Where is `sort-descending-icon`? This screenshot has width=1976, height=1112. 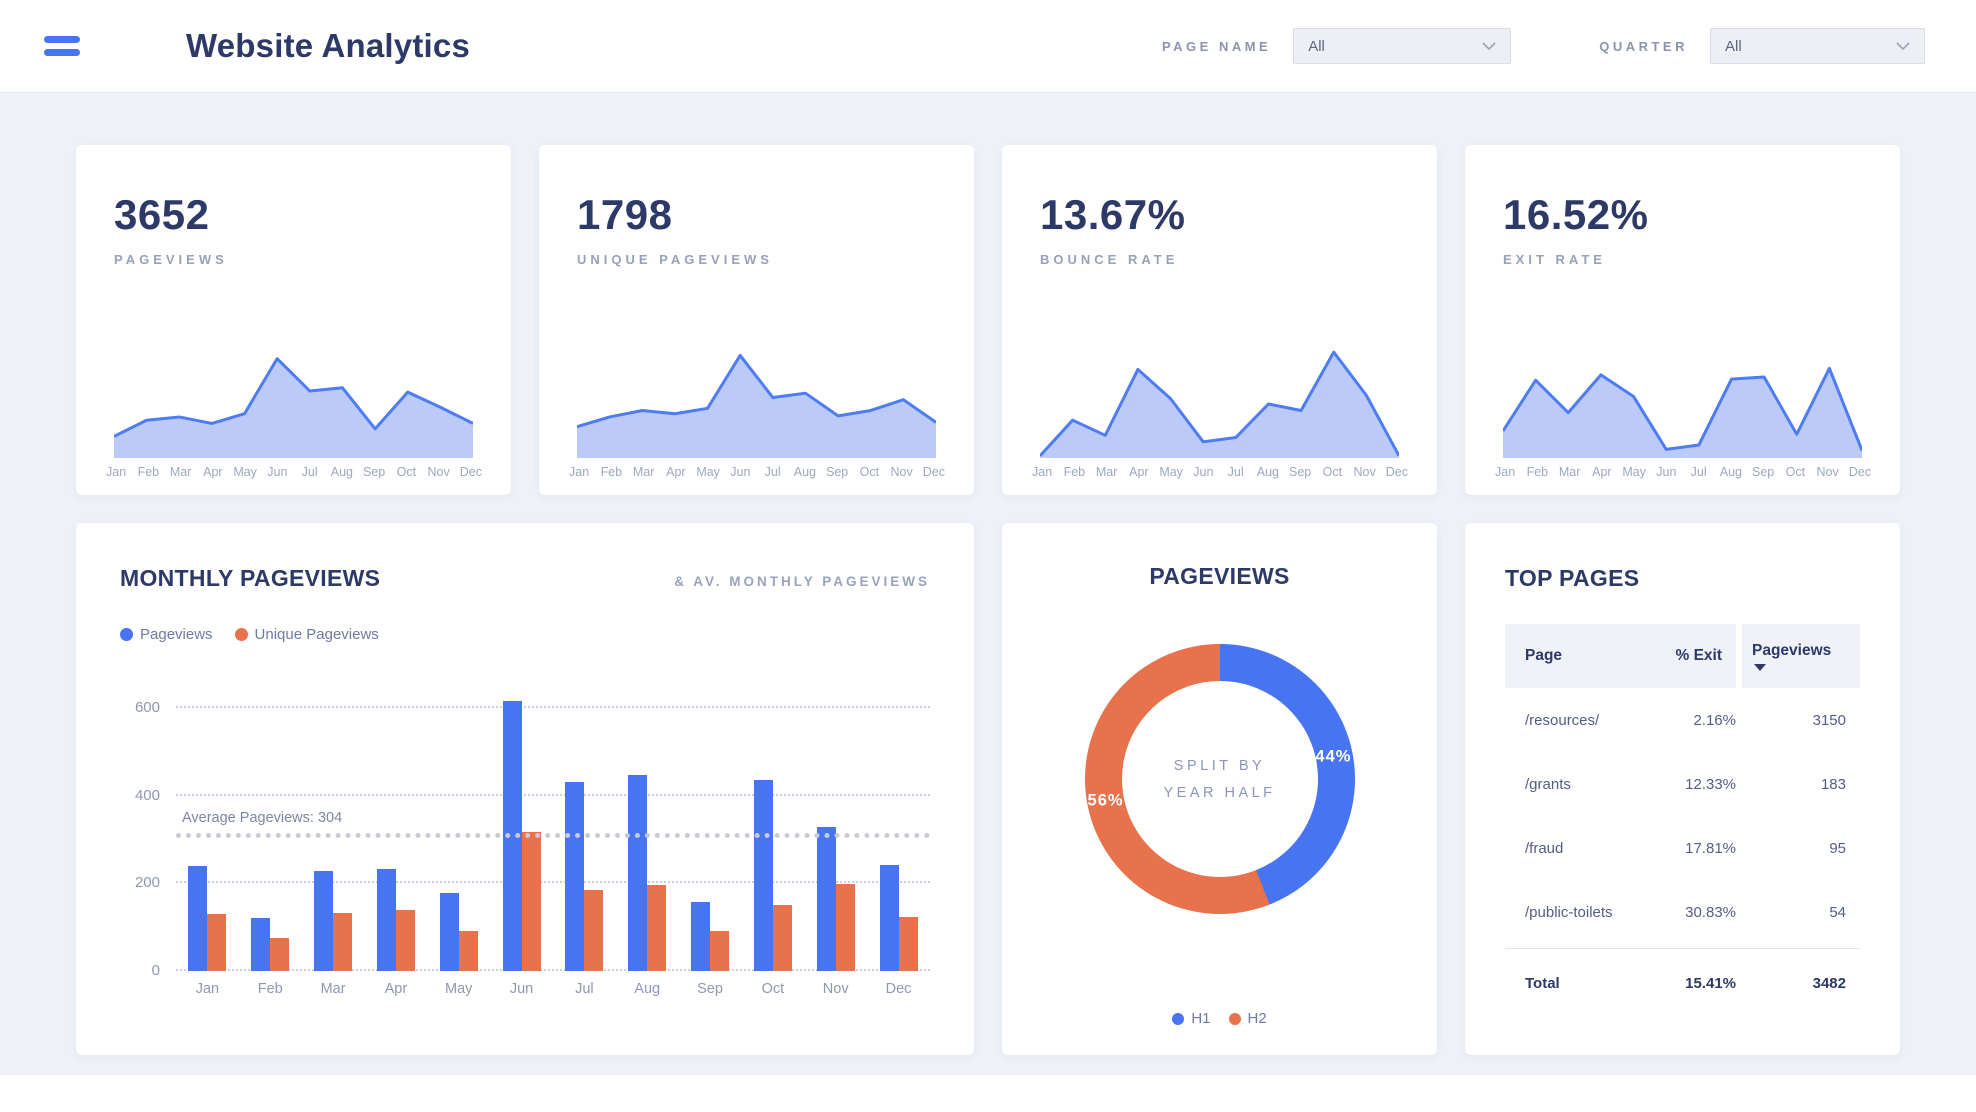 sort-descending-icon is located at coordinates (1760, 667).